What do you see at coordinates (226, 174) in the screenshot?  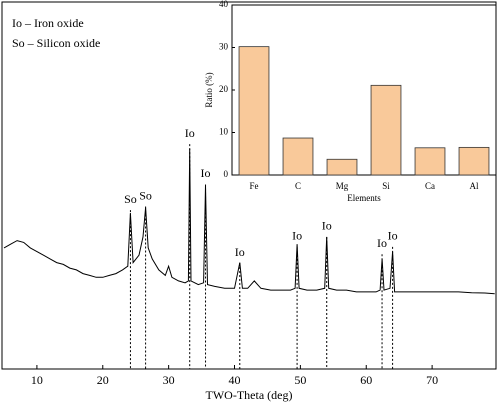 I see `y-tick-label: 0` at bounding box center [226, 174].